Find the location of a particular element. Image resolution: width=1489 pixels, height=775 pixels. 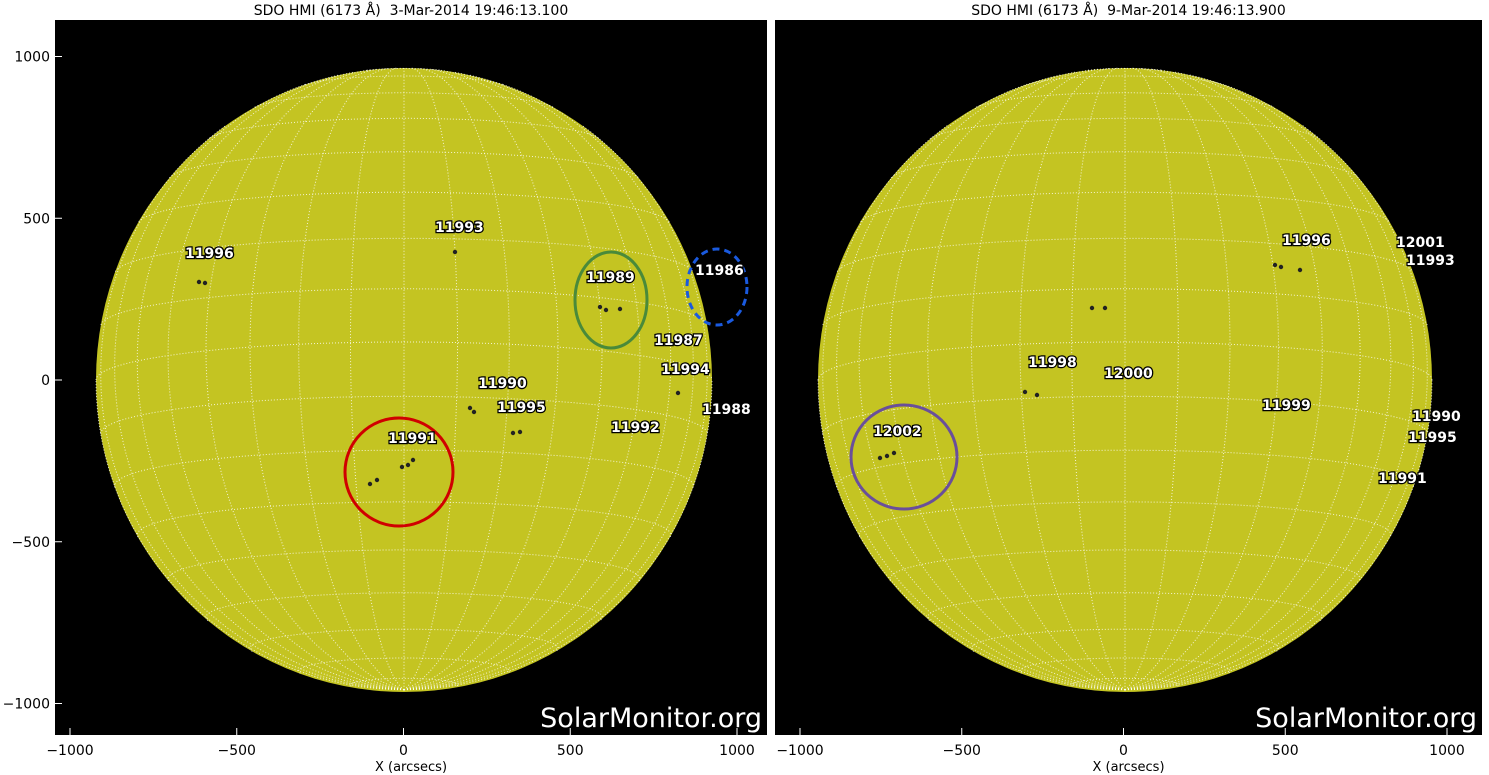

y-tick-label: 0 is located at coordinates (45, 381).